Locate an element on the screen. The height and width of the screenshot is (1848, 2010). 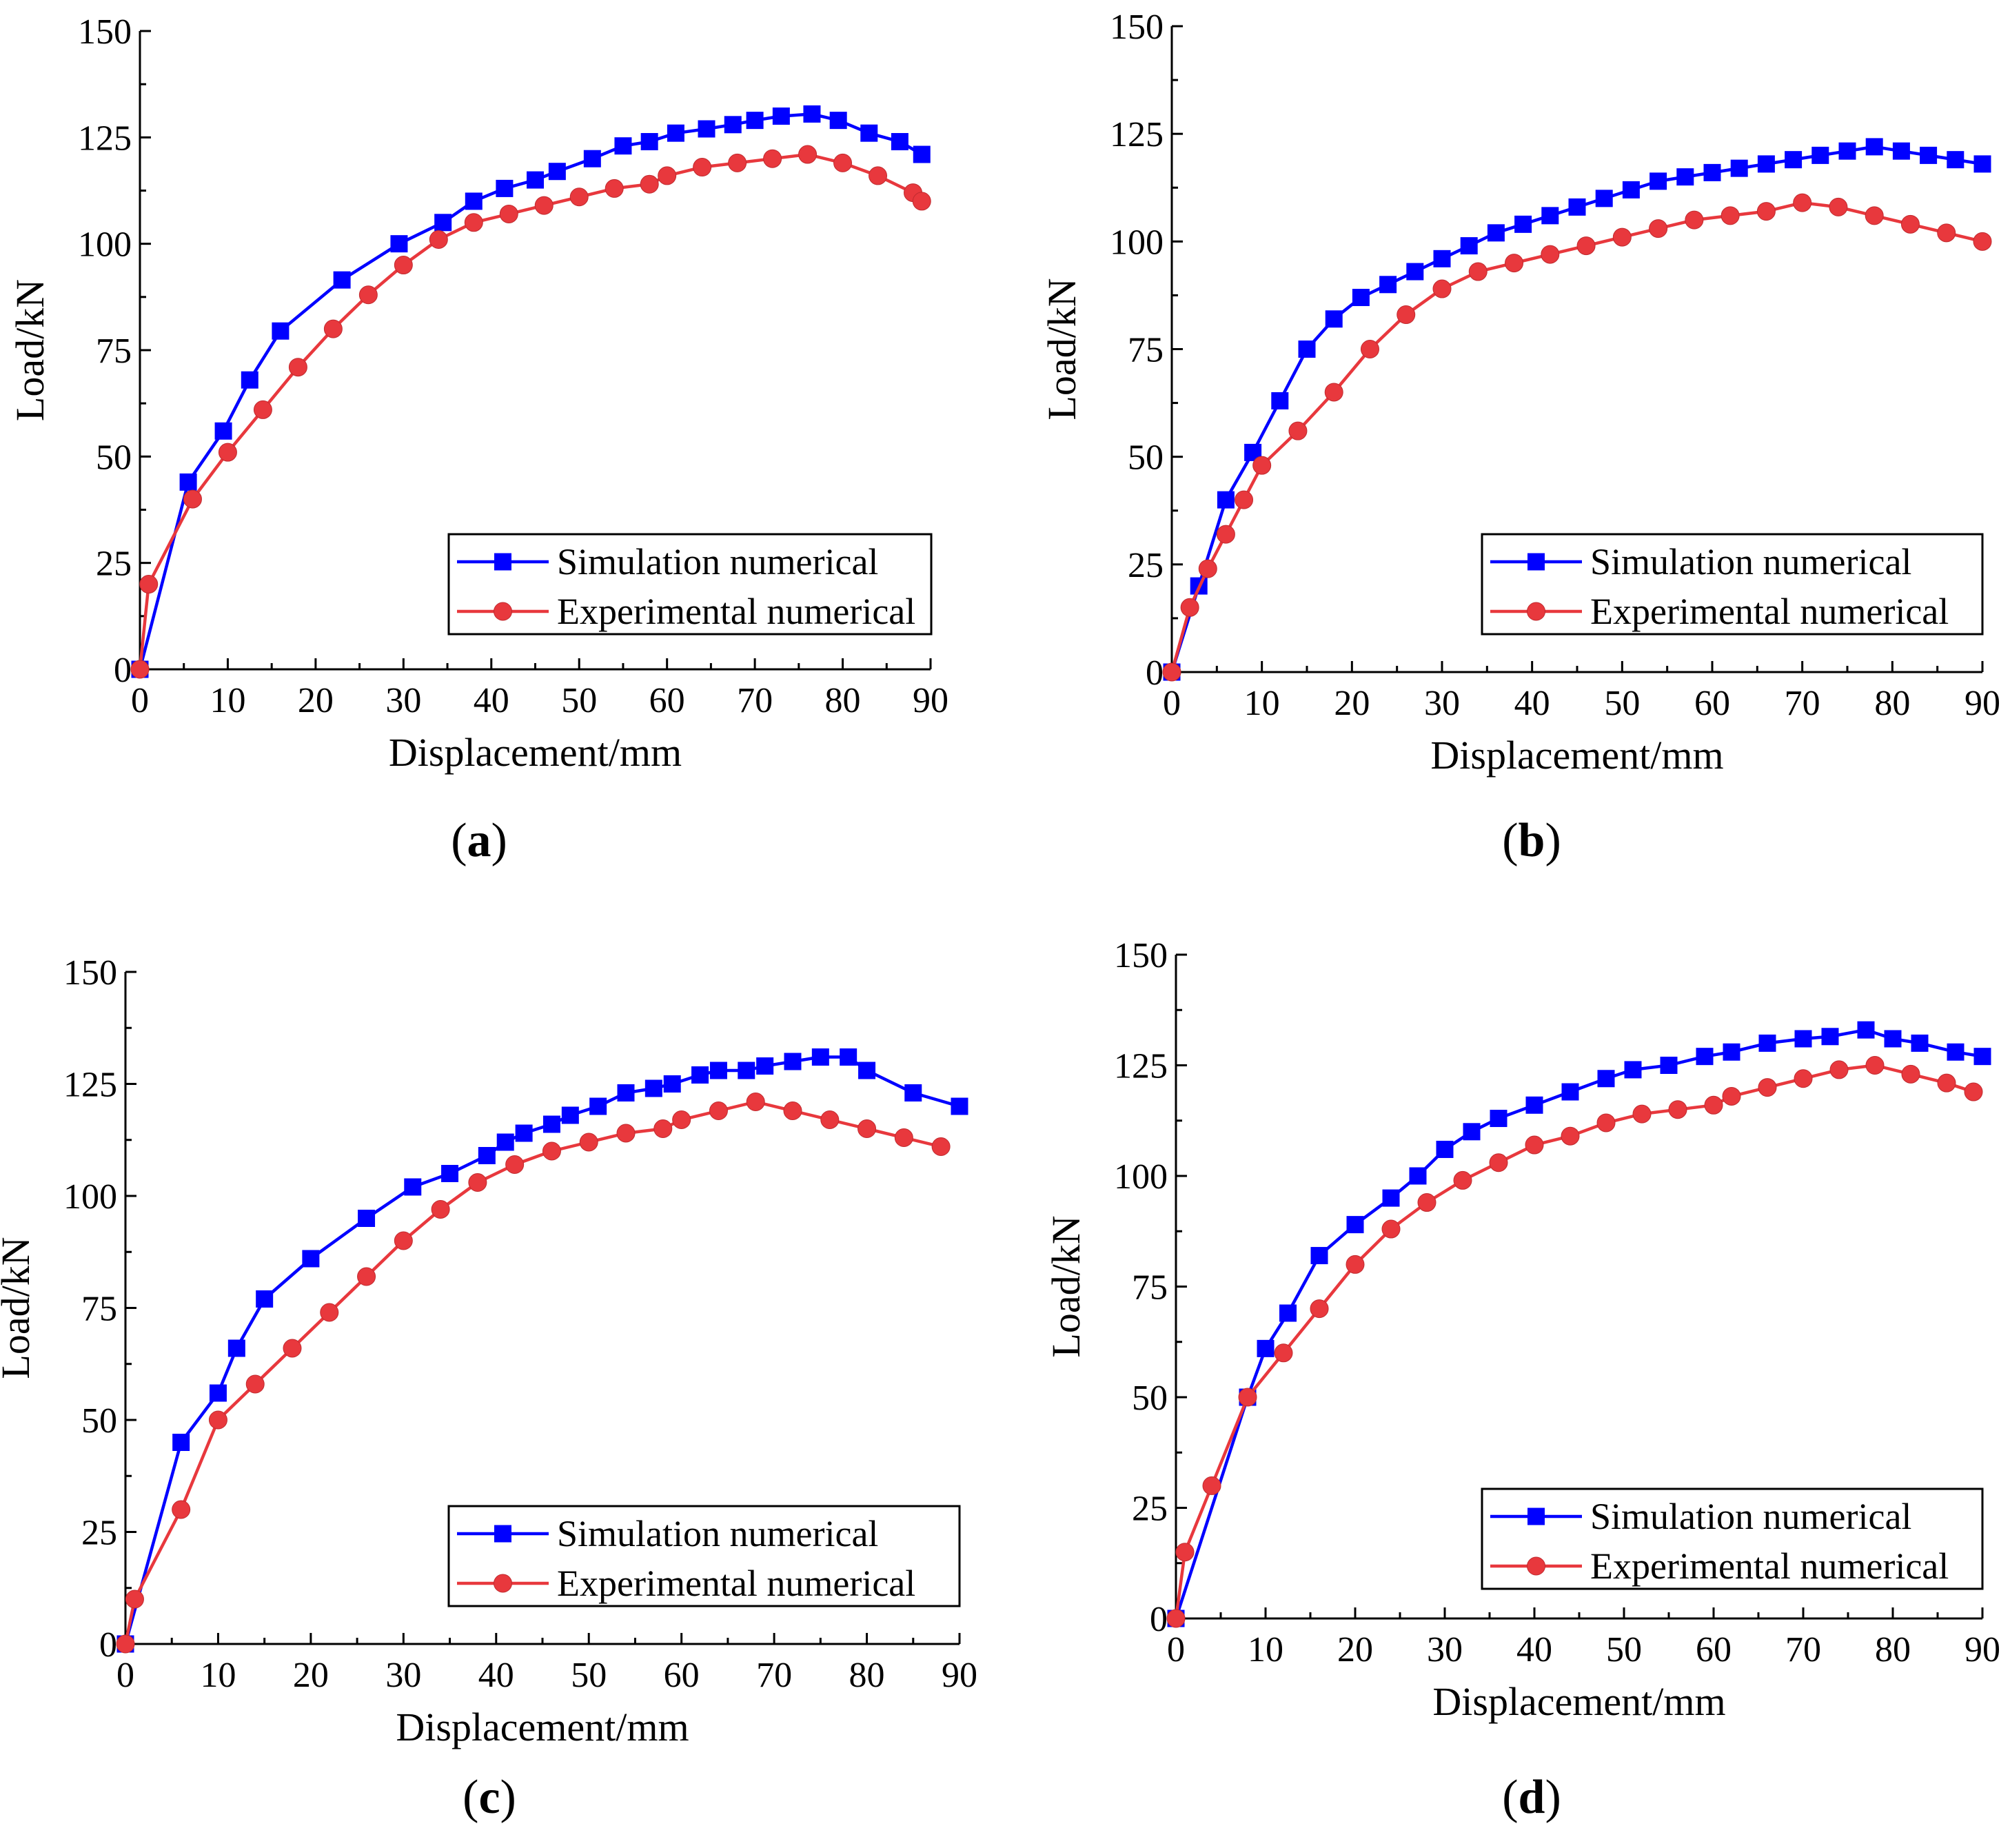
x-tick-label: 80 is located at coordinates (1892, 703).